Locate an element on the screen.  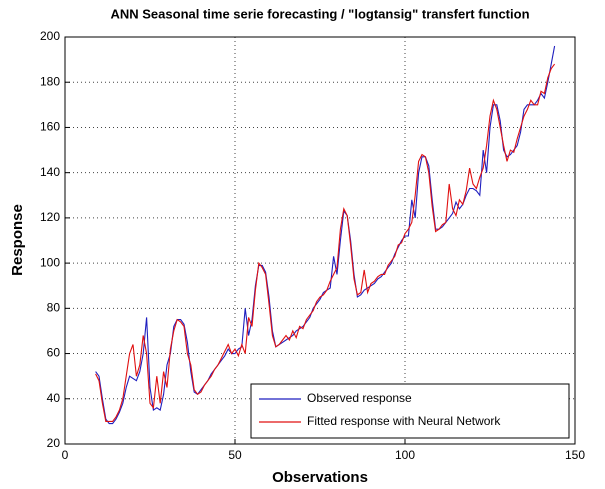
legend-label: Observed response is located at coordinates (359, 398).